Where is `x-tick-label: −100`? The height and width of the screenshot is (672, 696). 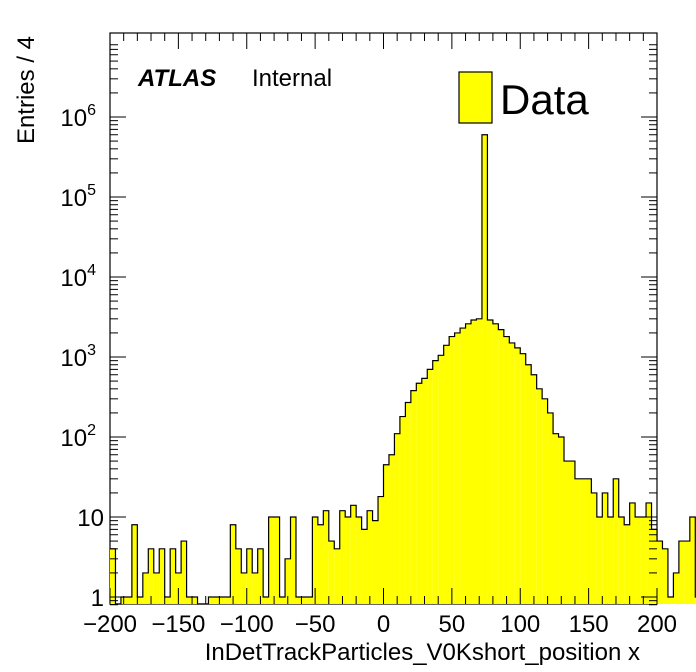 x-tick-label: −100 is located at coordinates (247, 624).